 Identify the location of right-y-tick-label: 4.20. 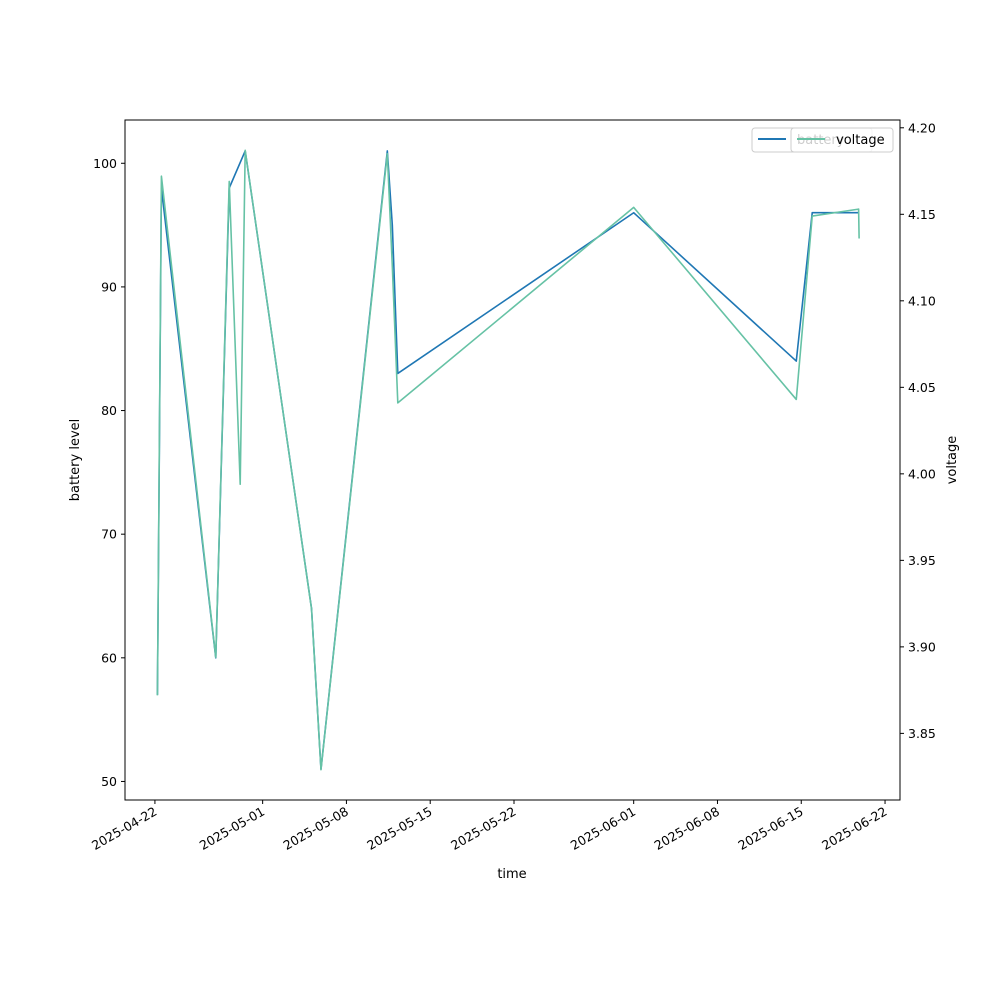
(922, 127).